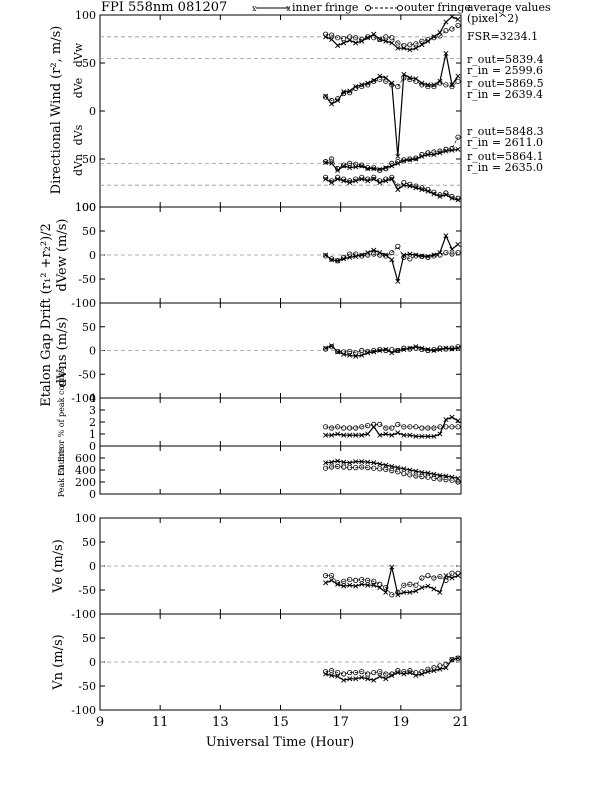 The height and width of the screenshot is (792, 612). What do you see at coordinates (266, 255) in the screenshot?
I see `panel-dvew: 100 50 0 -50 -100` at bounding box center [266, 255].